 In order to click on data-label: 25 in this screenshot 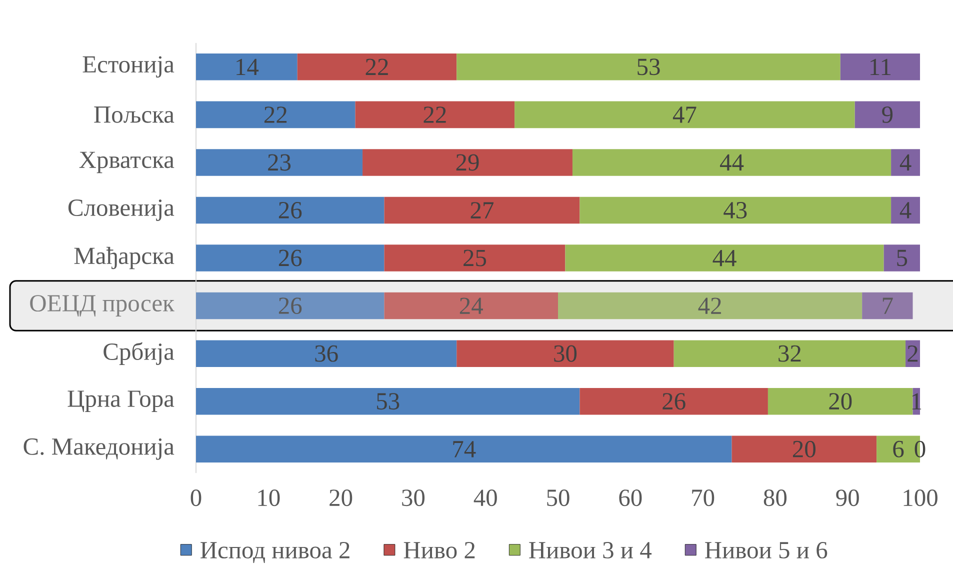, I will do `click(475, 258)`.